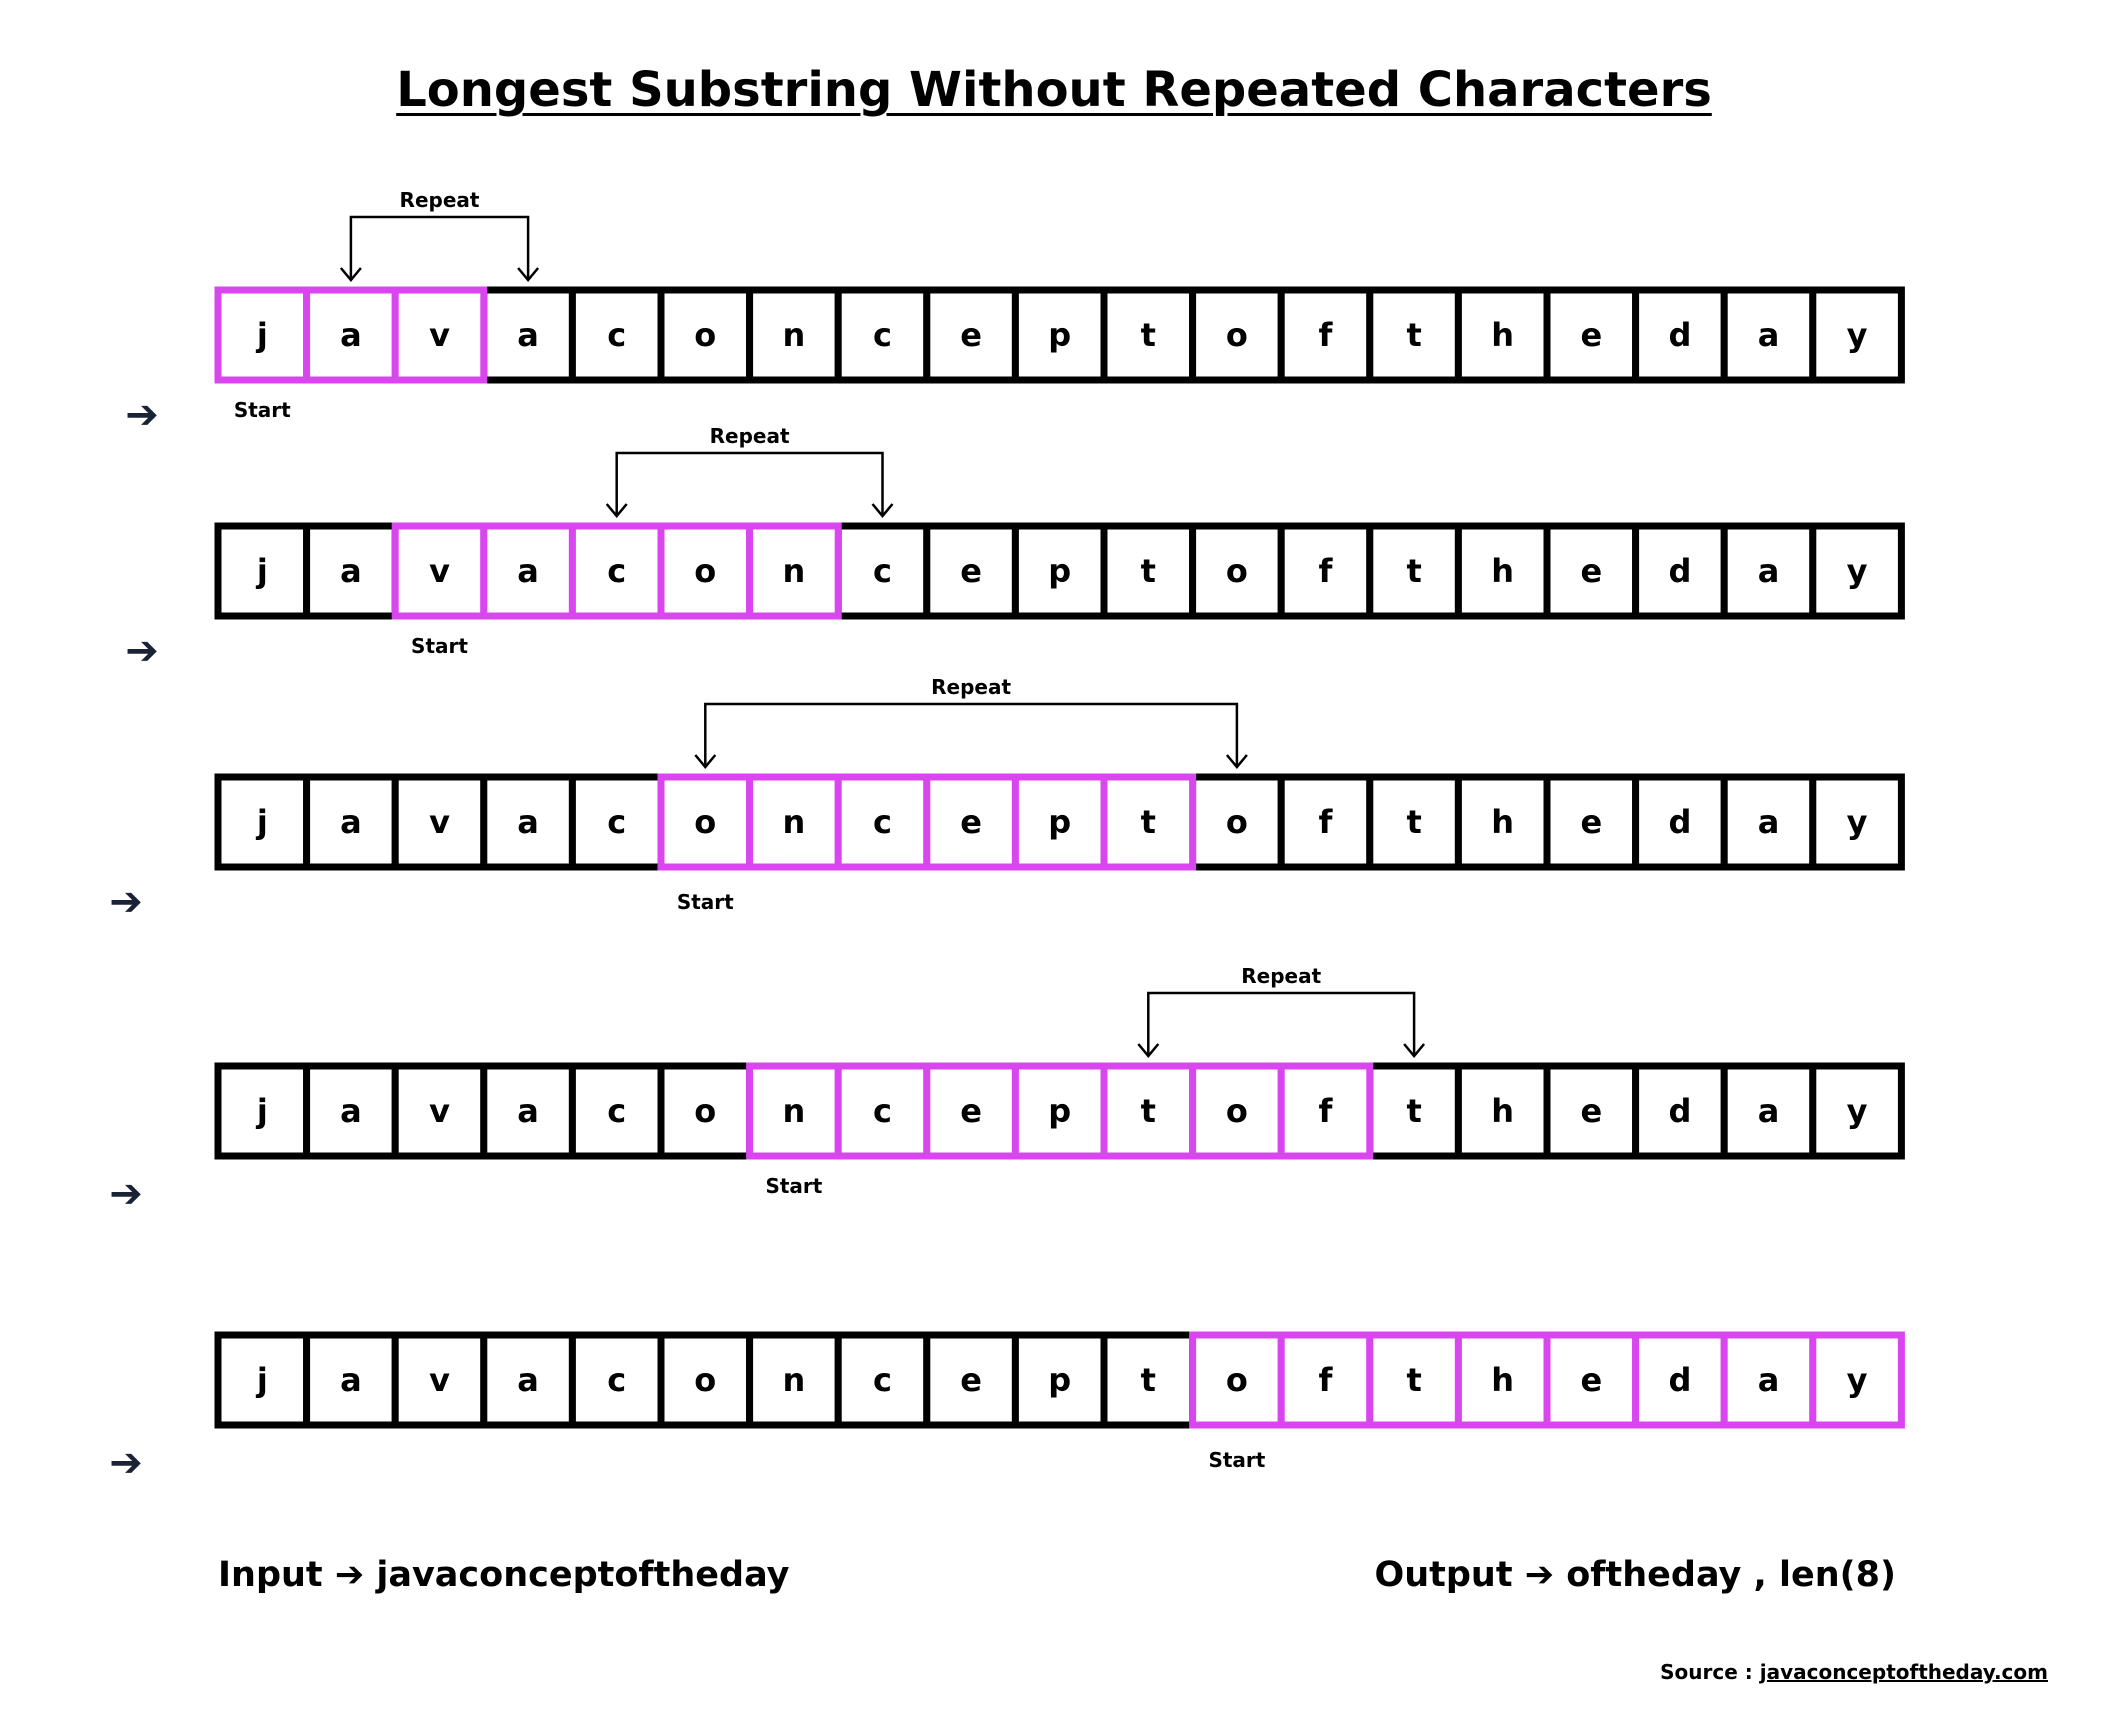 The height and width of the screenshot is (1721, 2108). I want to click on input-value: javaconceptoftheday, so click(583, 1575).